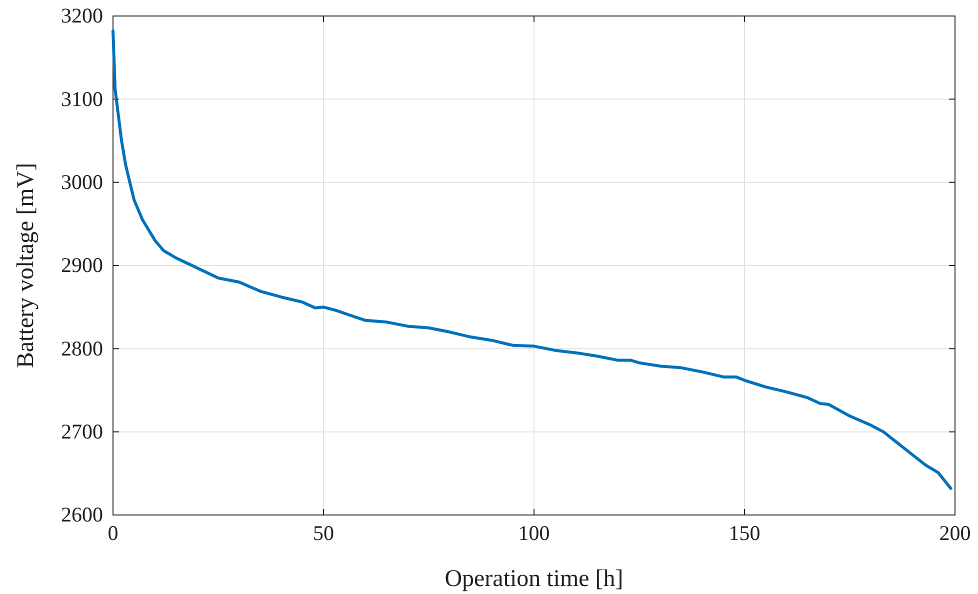  Describe the element at coordinates (113, 532) in the screenshot. I see `x-tick-label: 0` at that location.